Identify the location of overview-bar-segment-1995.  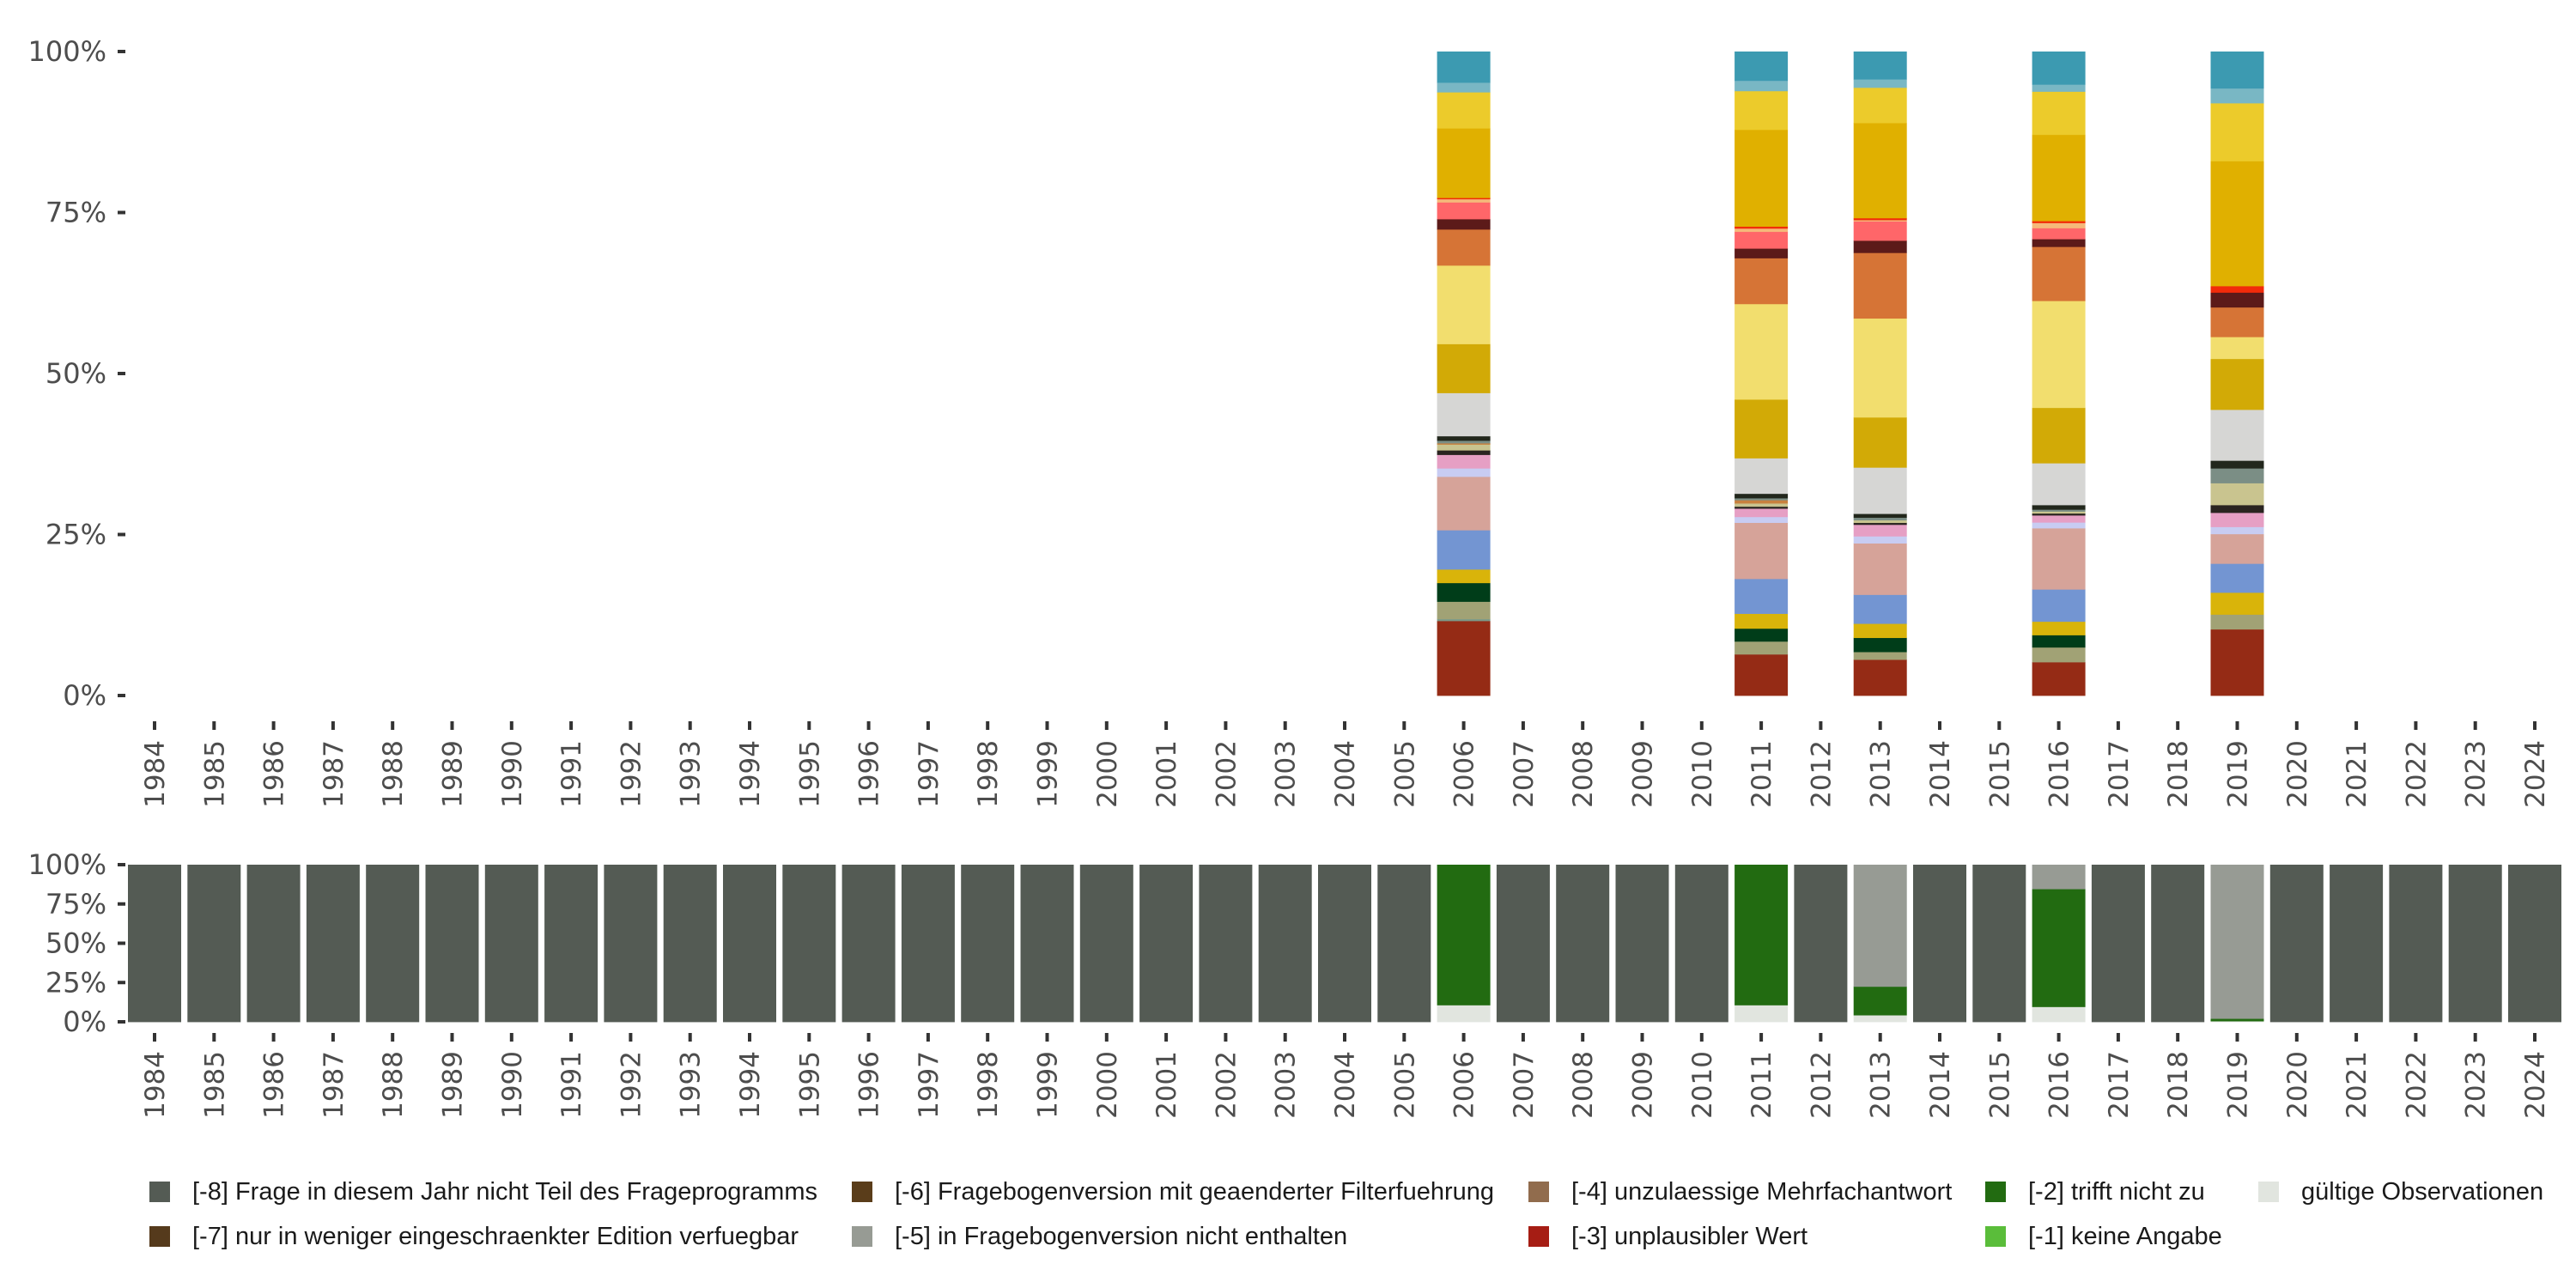
(809, 944).